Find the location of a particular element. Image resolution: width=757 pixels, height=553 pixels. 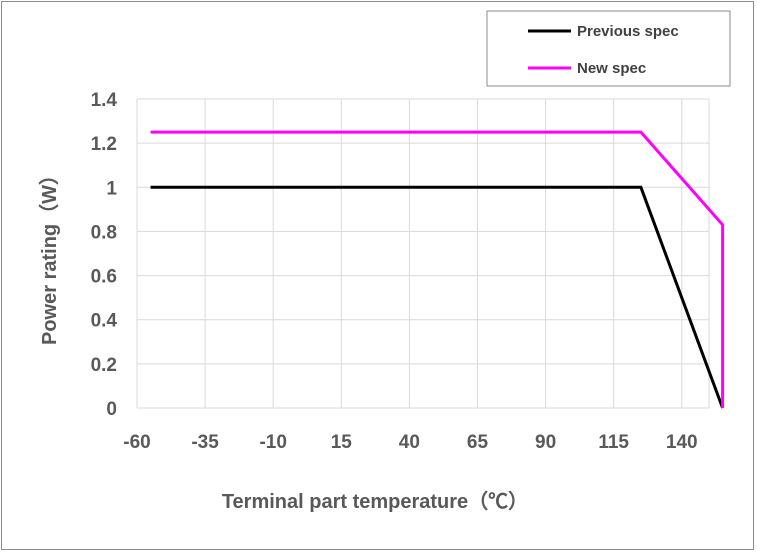

y-tick-label: 1.2 is located at coordinates (104, 144).